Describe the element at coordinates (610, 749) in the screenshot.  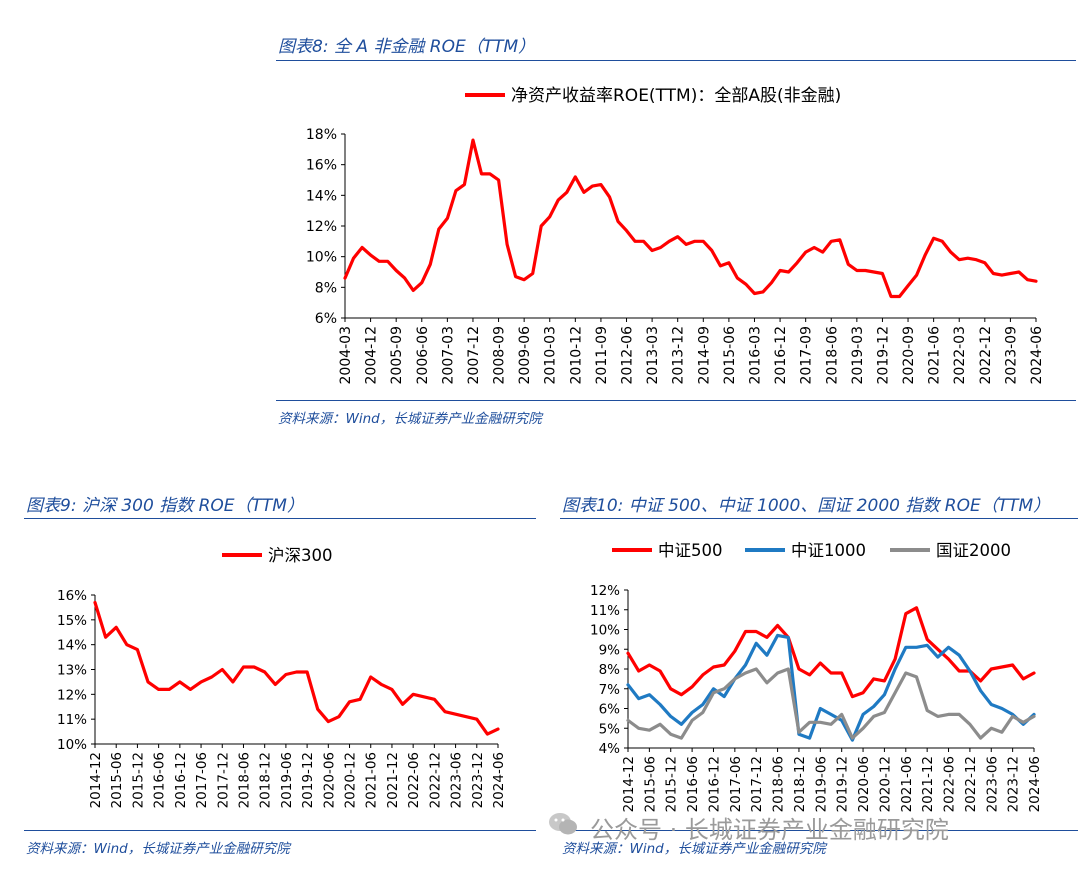
I see `chart3-y-tick-label: 4%` at that location.